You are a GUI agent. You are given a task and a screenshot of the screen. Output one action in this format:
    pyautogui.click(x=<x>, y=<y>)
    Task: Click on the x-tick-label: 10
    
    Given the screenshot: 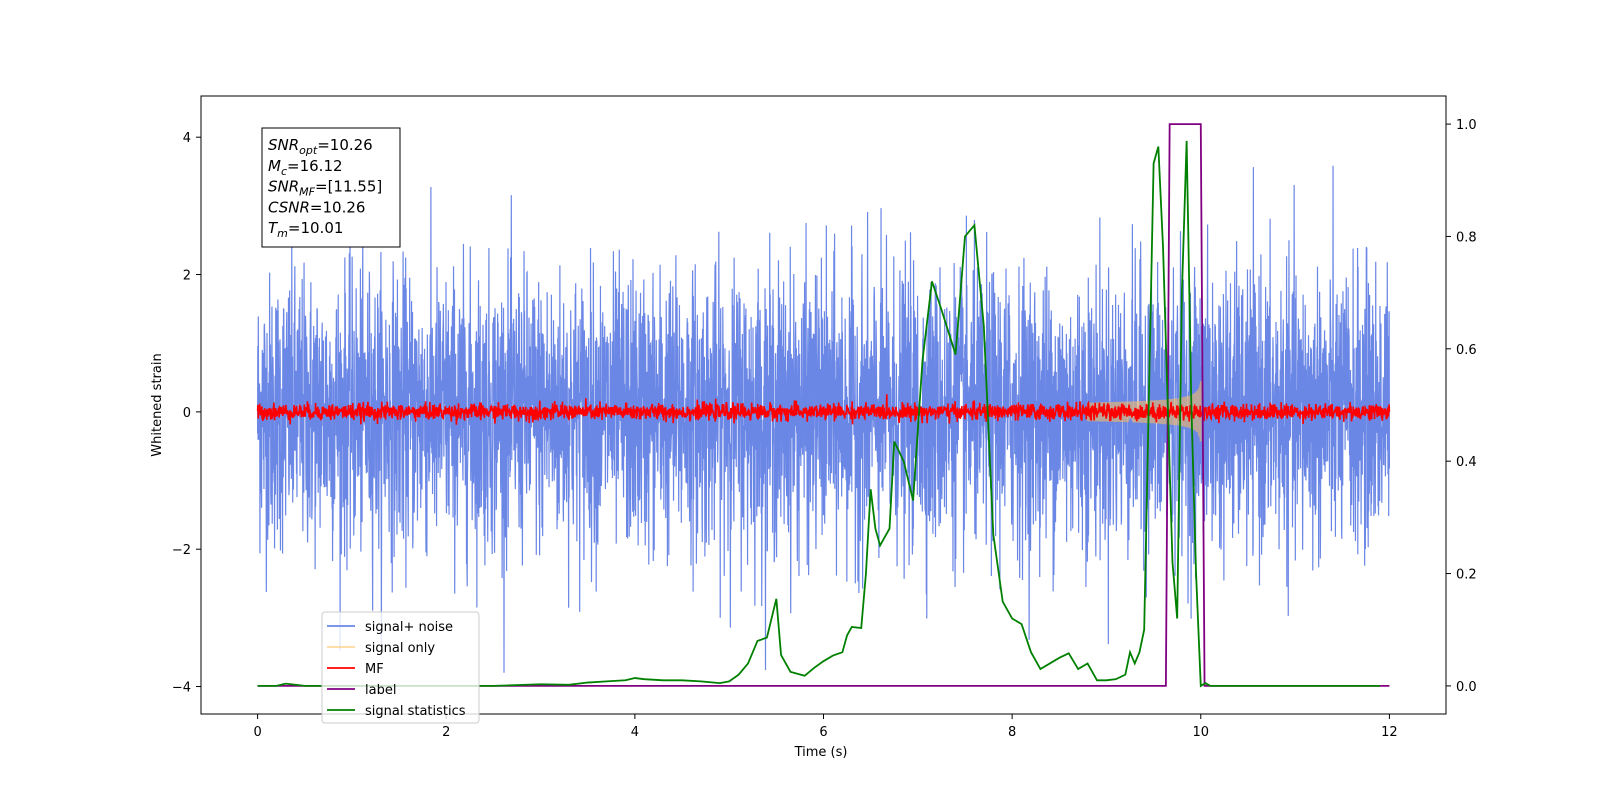 What is the action you would take?
    pyautogui.click(x=1200, y=732)
    